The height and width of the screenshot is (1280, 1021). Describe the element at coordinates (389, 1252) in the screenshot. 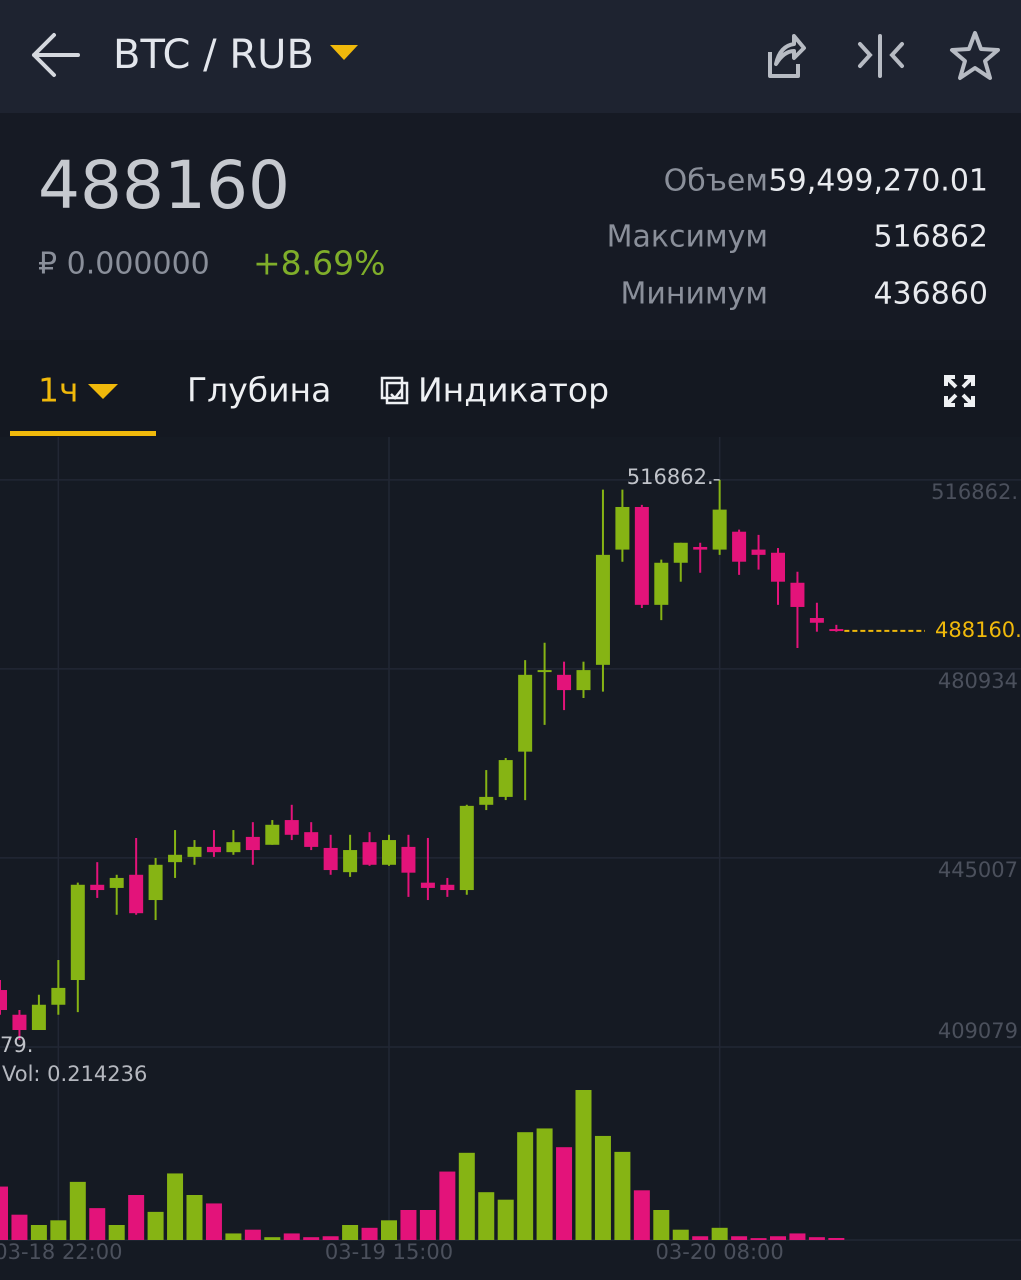

I see `x-tick-label: 03-19 15:00` at that location.